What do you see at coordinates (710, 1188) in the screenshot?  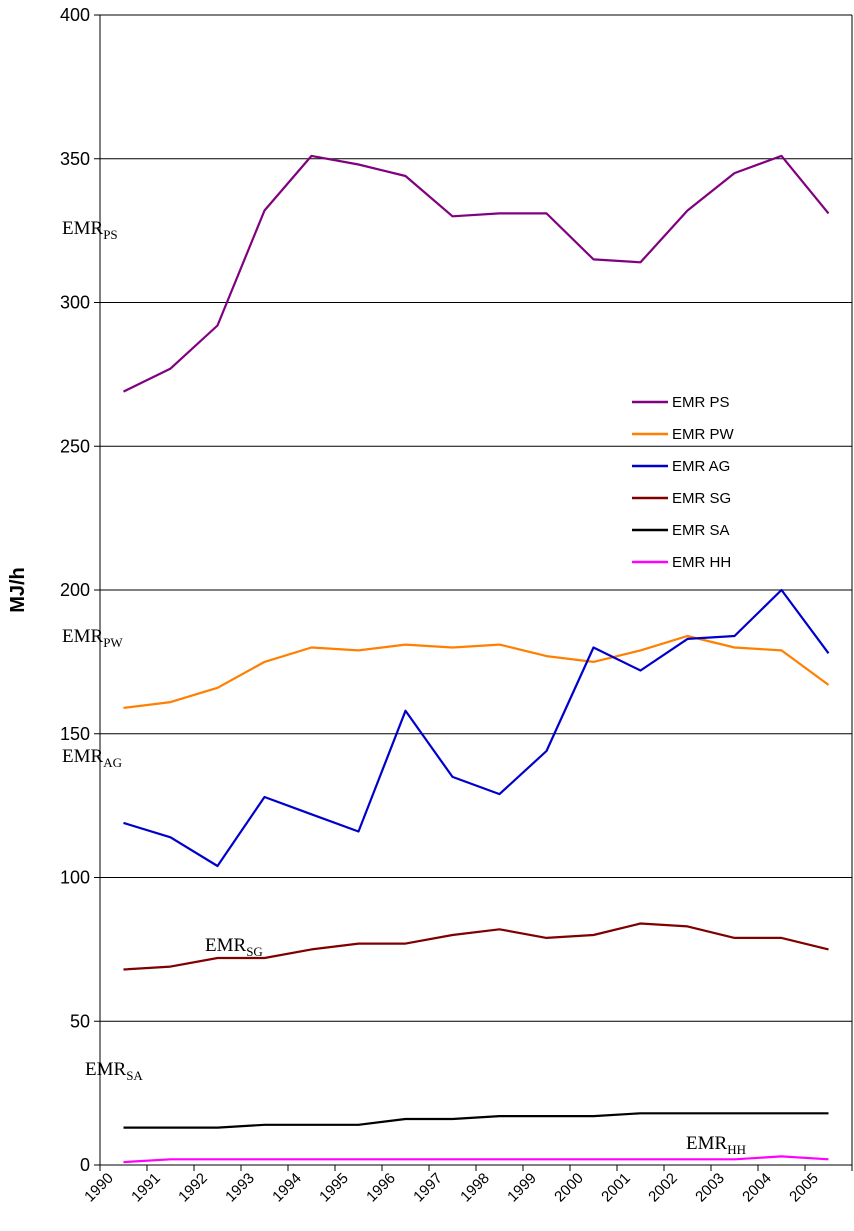 I see `x-tick-label: 2003` at bounding box center [710, 1188].